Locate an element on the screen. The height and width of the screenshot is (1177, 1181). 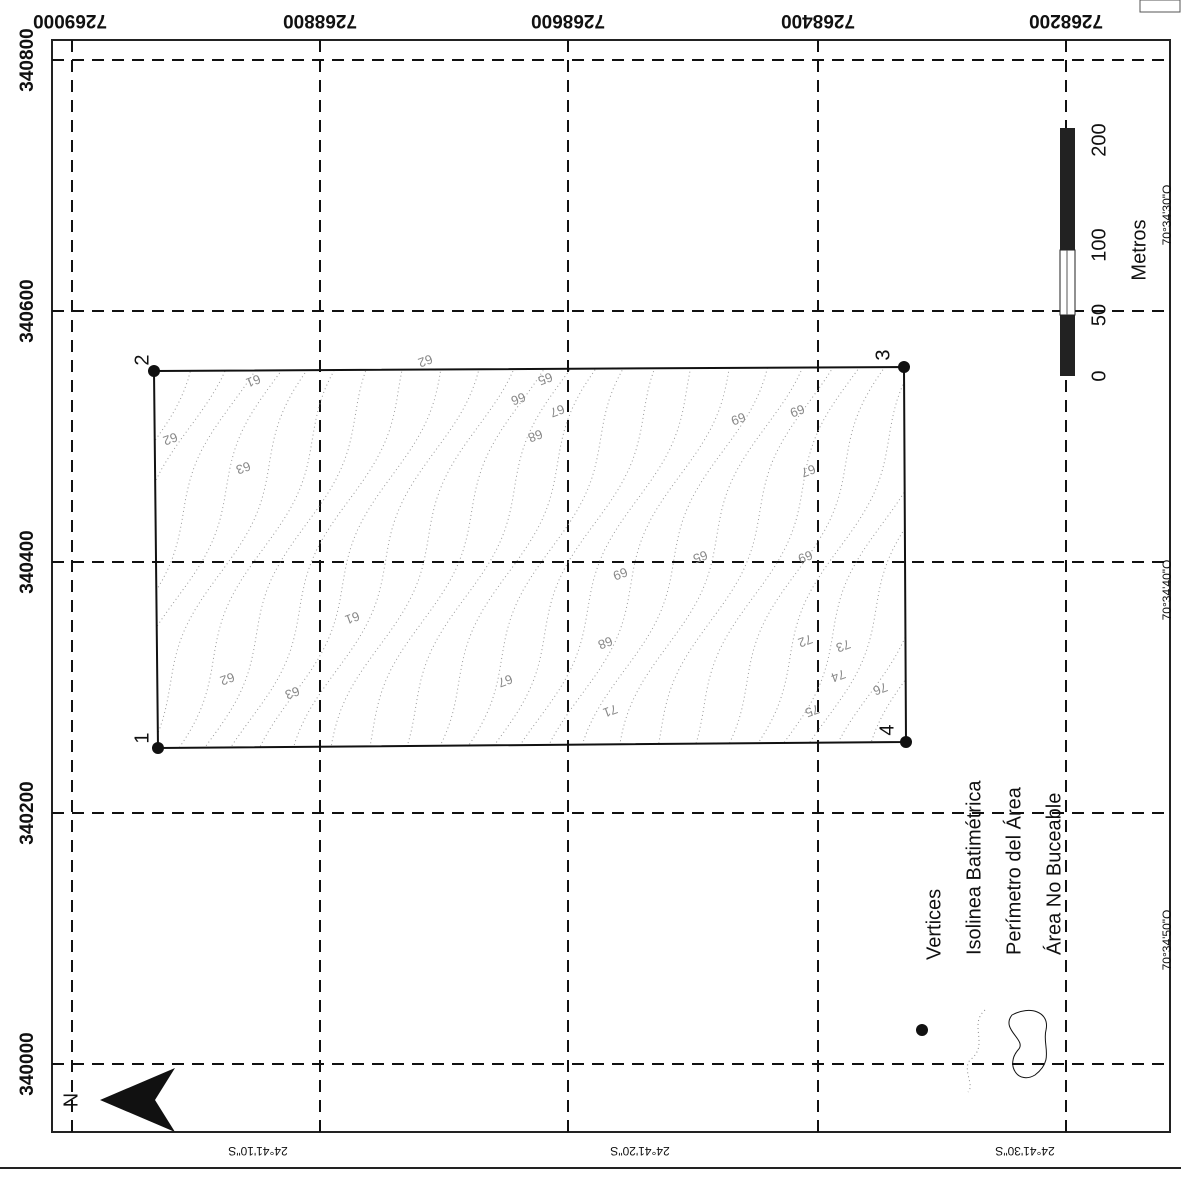
northing-label: 7268600 is located at coordinates (568, 20).